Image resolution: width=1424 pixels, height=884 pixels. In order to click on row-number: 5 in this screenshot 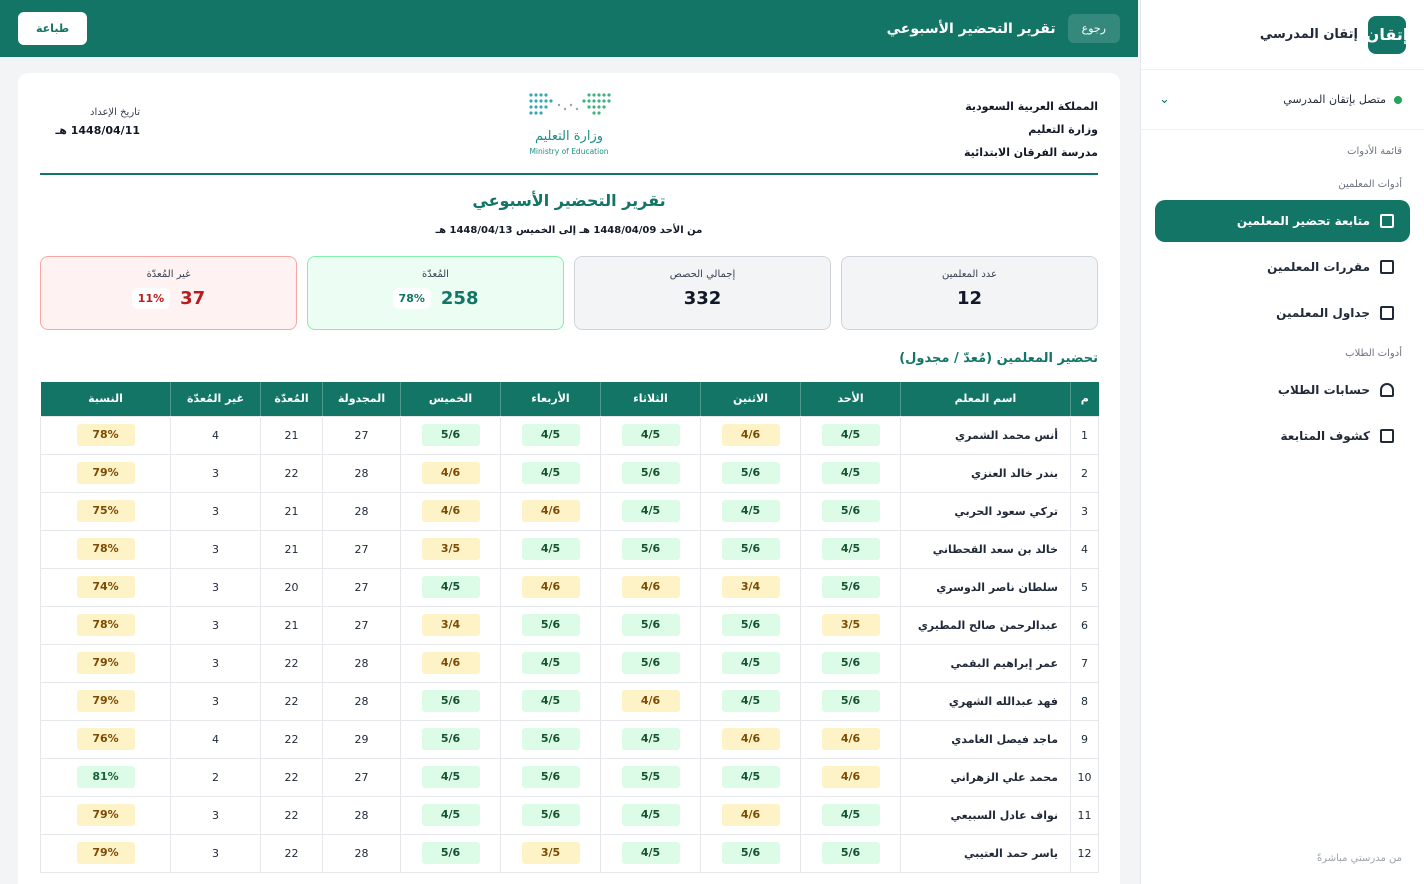, I will do `click(1084, 587)`.